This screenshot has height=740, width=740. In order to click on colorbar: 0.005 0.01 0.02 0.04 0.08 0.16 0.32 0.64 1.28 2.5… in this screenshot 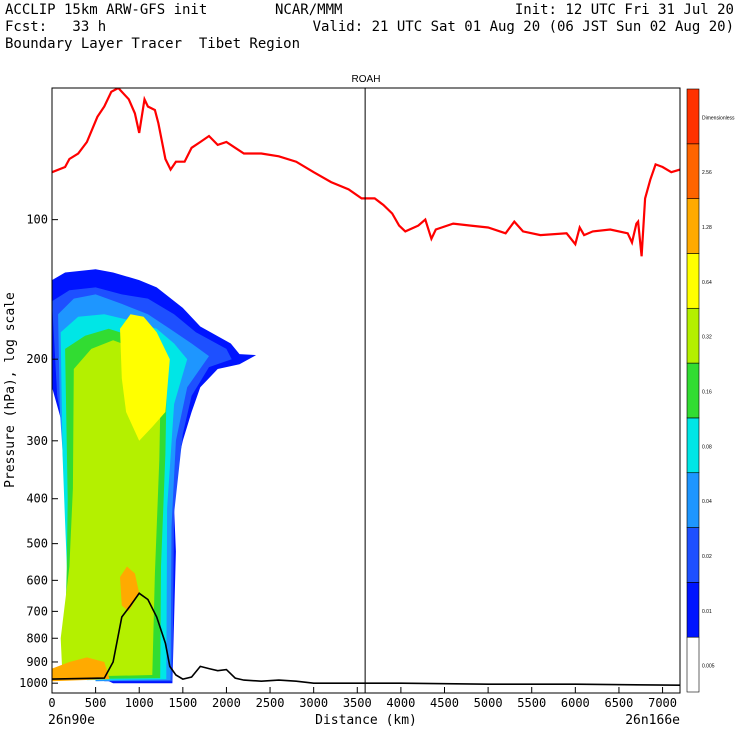, I will do `click(710, 390)`.